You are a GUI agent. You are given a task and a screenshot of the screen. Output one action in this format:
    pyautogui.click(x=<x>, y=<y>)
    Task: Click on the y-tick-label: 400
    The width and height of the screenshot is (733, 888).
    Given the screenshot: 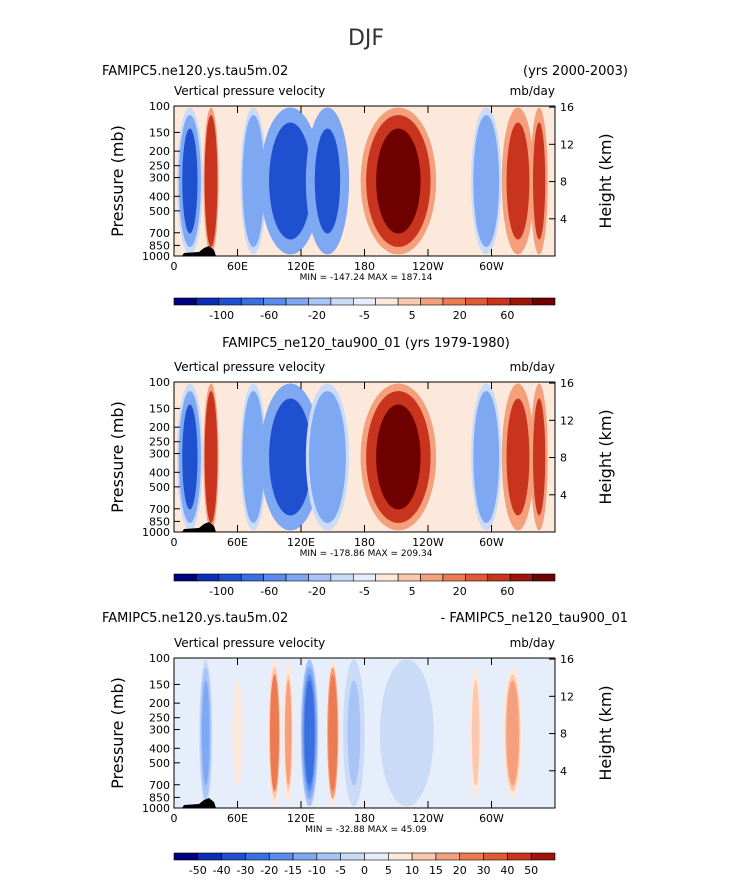 What is the action you would take?
    pyautogui.click(x=159, y=748)
    